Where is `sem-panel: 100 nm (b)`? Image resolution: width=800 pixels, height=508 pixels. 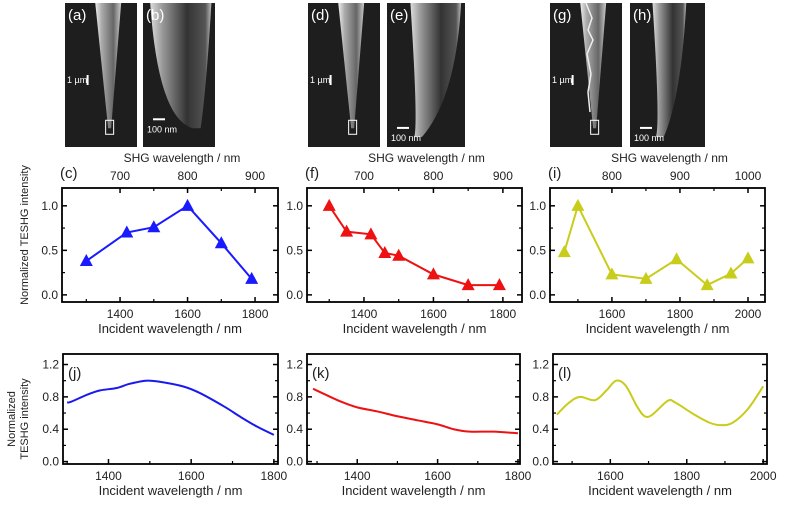
sem-panel: 100 nm (b) is located at coordinates (179, 75).